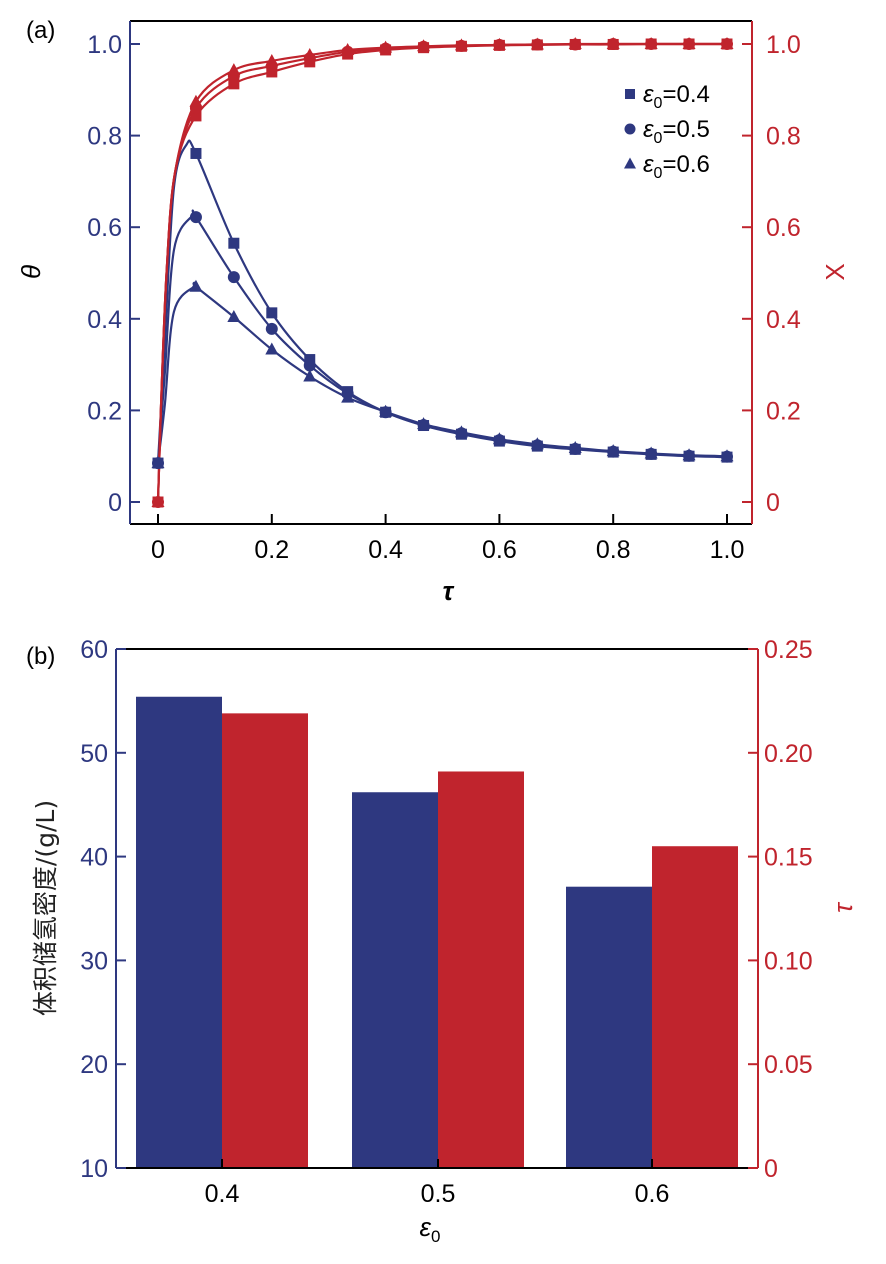  What do you see at coordinates (481, 969) in the screenshot?
I see `bar-tau-0.5` at bounding box center [481, 969].